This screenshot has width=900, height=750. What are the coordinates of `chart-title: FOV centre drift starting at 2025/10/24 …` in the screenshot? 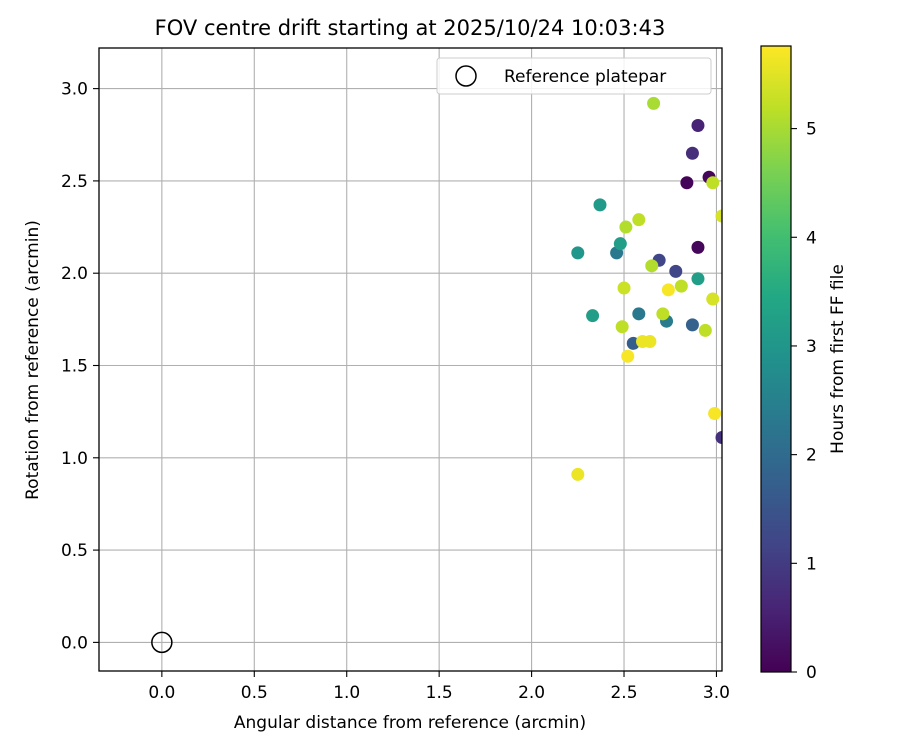 It's located at (410, 28).